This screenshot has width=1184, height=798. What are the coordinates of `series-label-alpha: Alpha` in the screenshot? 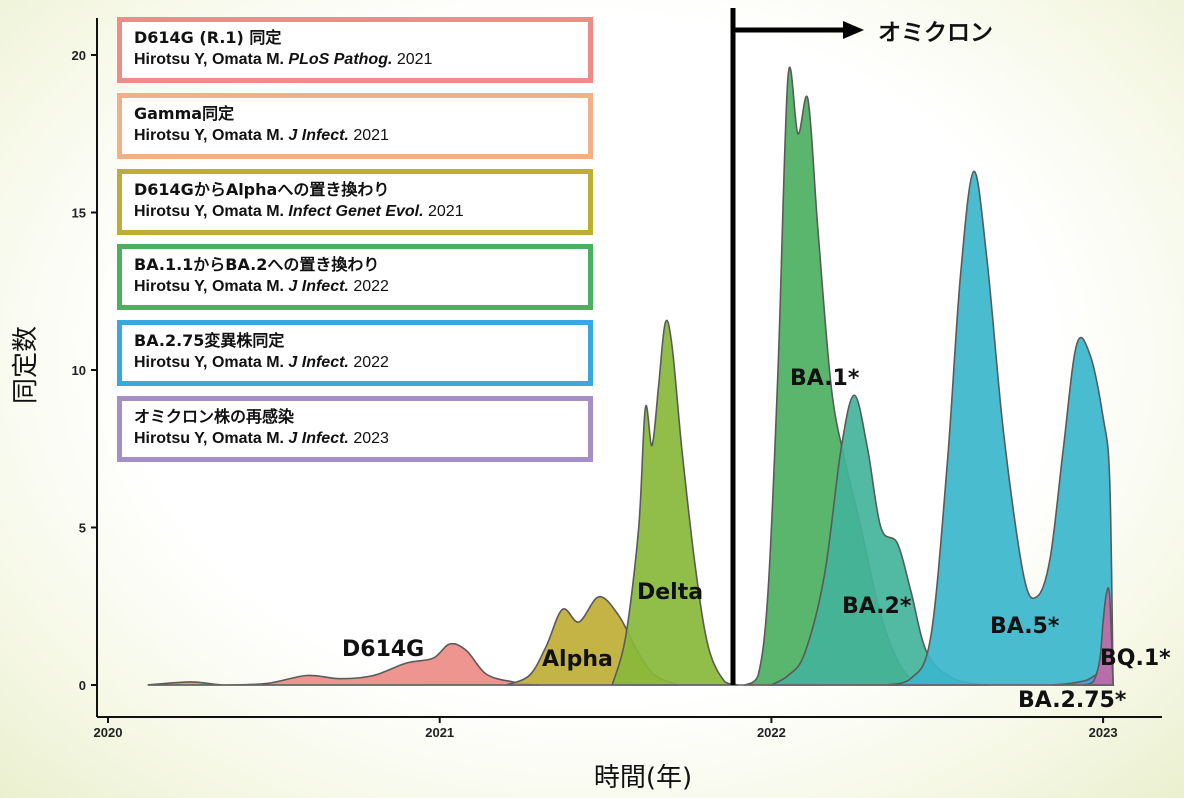 It's located at (577, 659).